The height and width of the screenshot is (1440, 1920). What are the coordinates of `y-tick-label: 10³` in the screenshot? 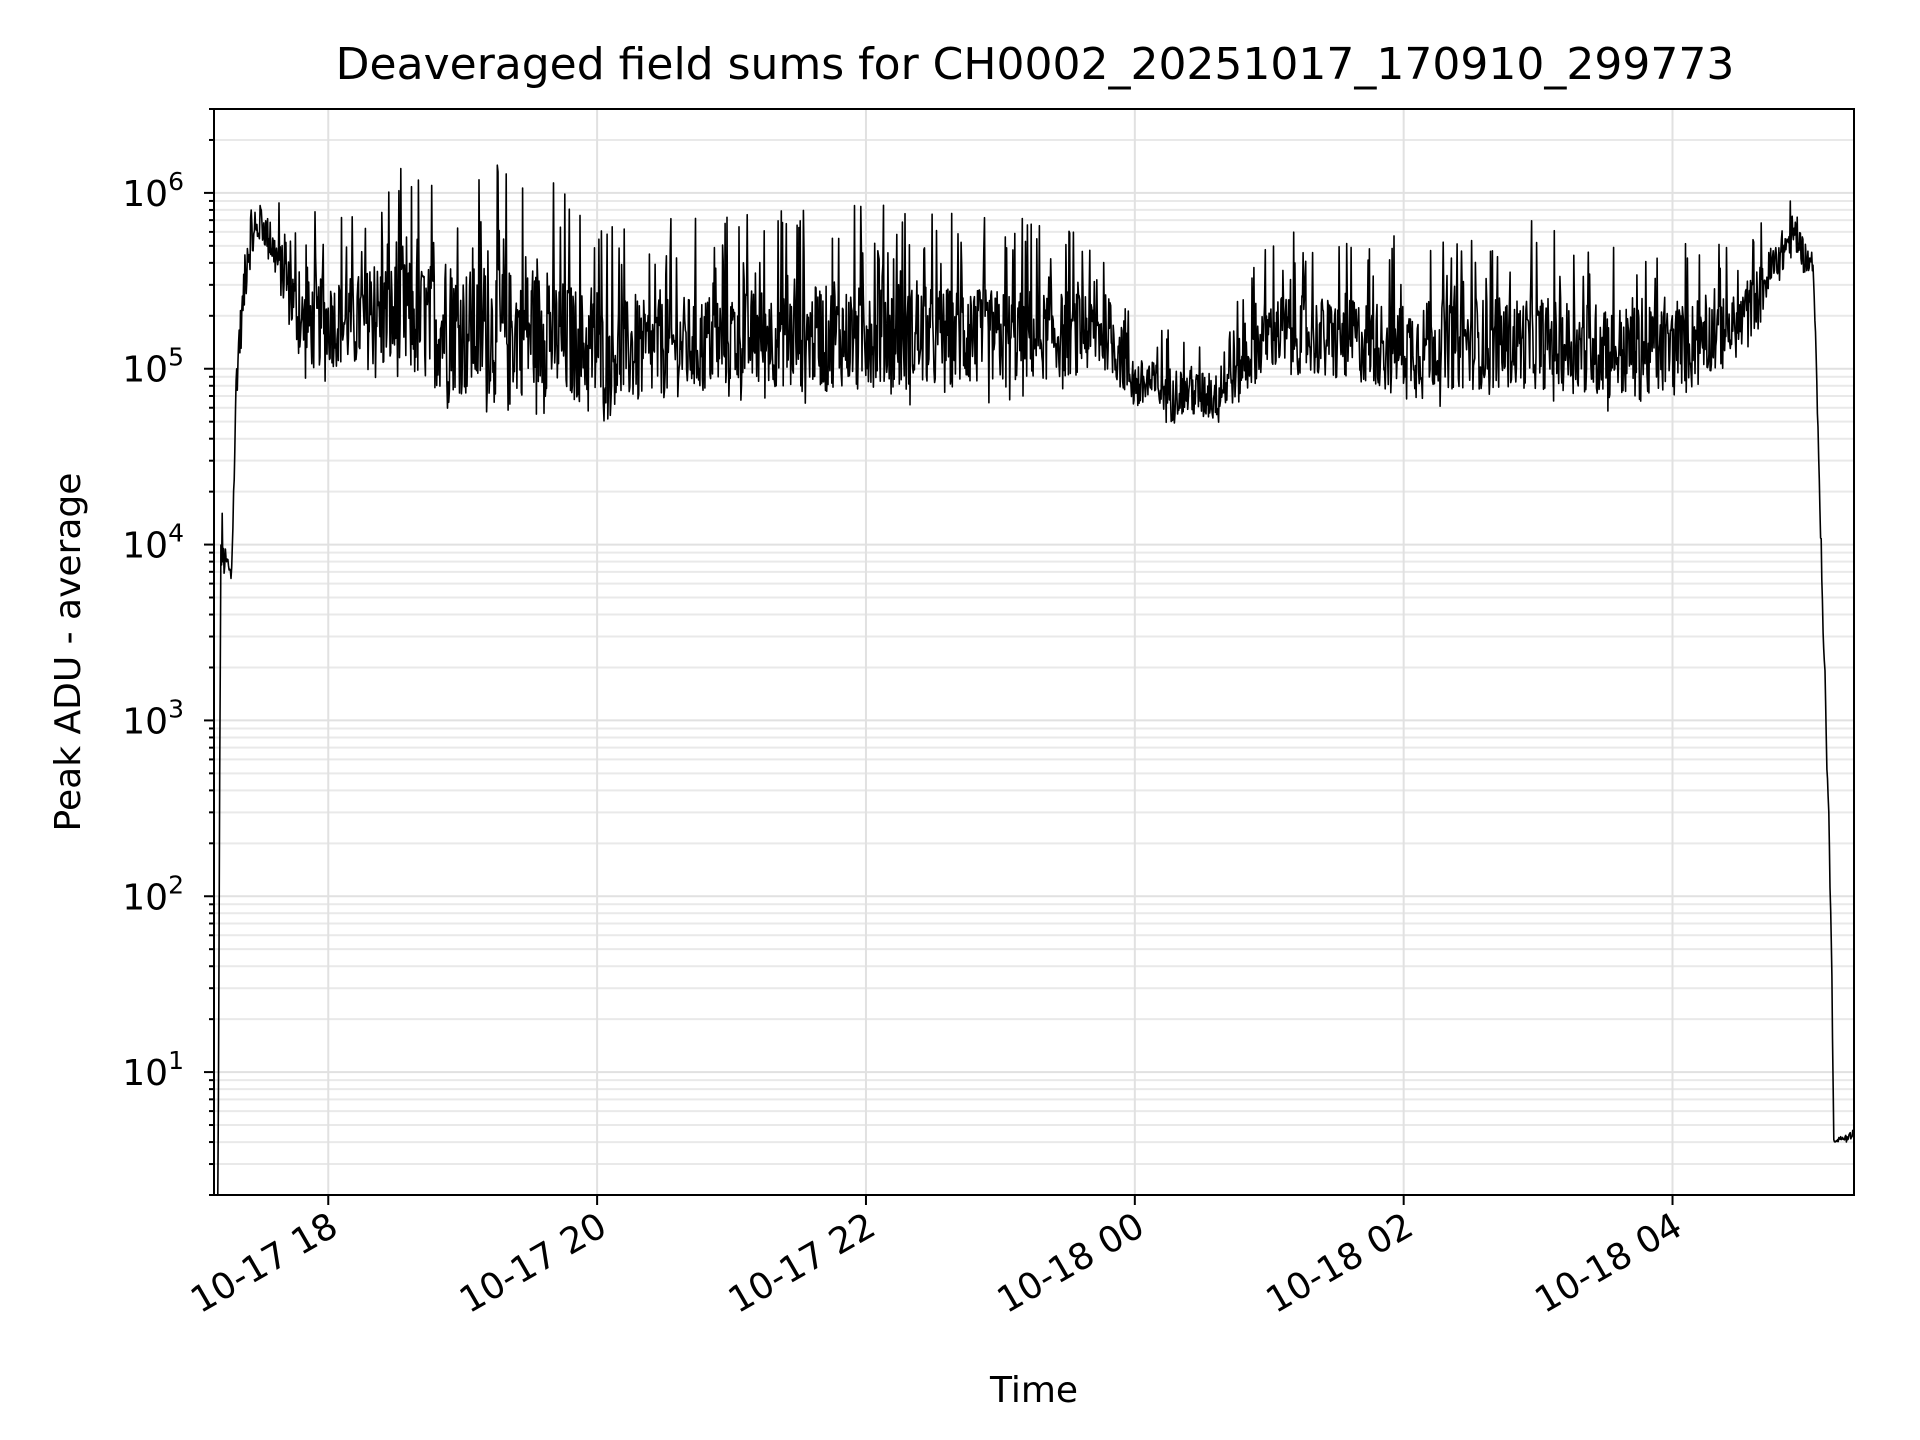 It's located at (153, 718).